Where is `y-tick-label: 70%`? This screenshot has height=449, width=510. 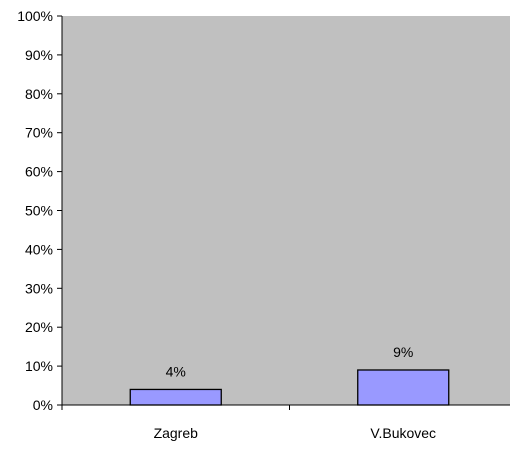
y-tick-label: 70% is located at coordinates (39, 133).